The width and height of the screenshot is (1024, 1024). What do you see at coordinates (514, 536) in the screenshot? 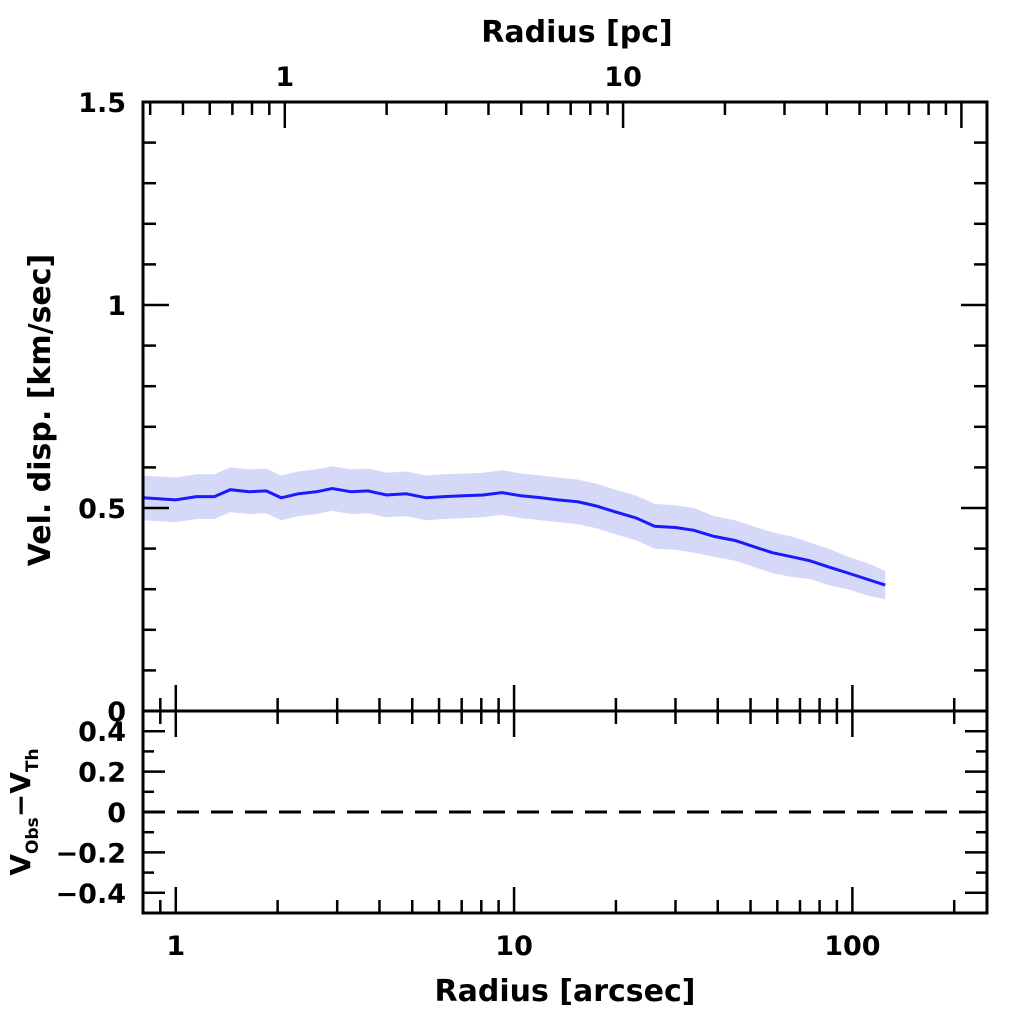
I see `velocity-dispersion-line` at bounding box center [514, 536].